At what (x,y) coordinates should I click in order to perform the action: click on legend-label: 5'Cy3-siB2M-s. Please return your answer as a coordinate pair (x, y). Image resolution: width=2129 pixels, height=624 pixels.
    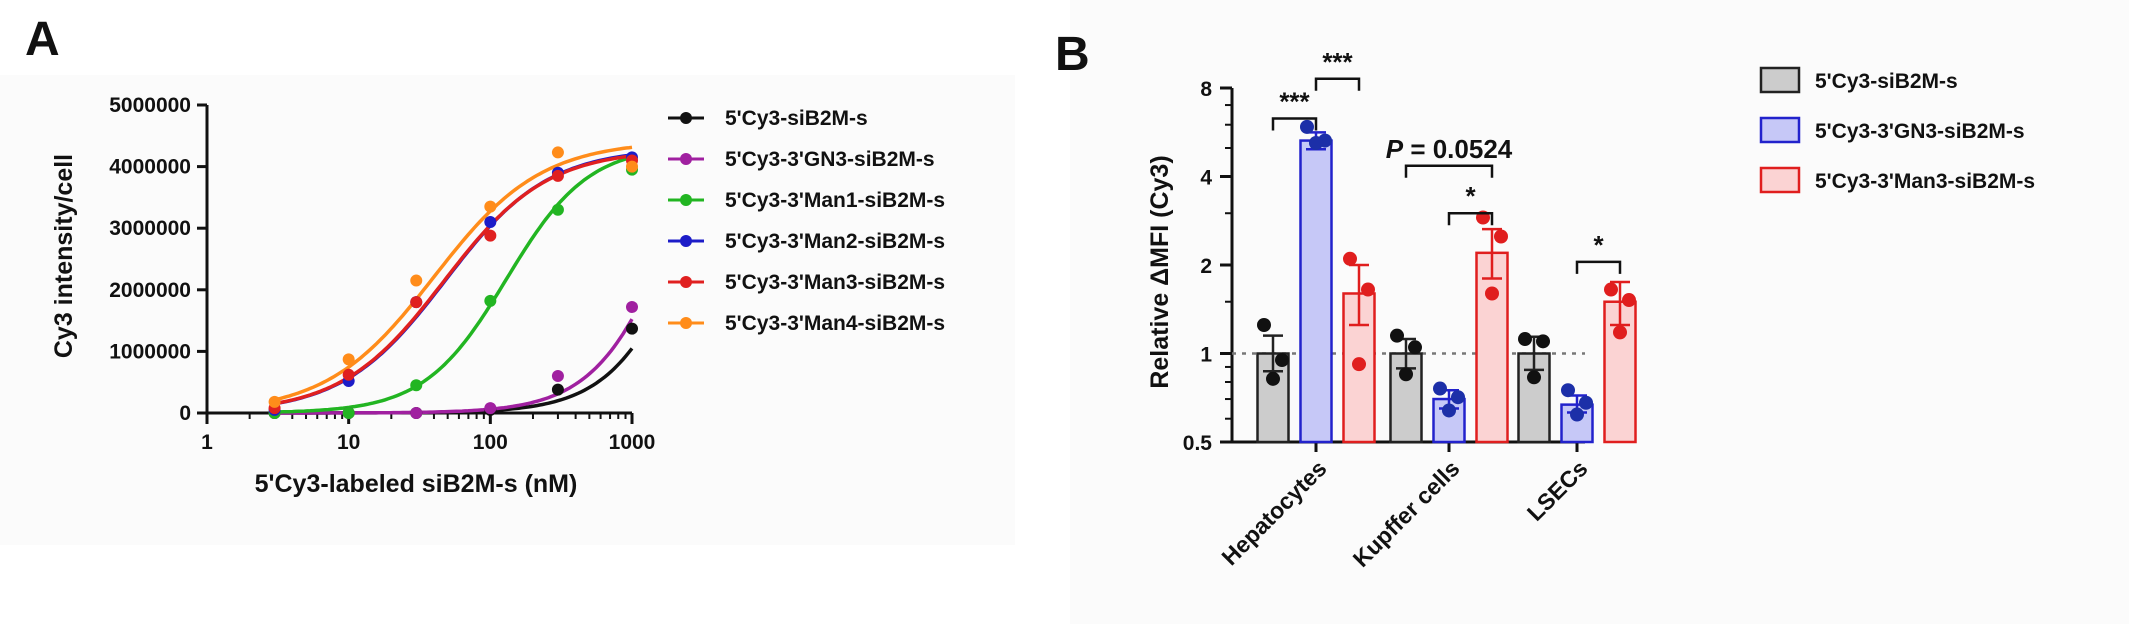
    Looking at the image, I should click on (796, 118).